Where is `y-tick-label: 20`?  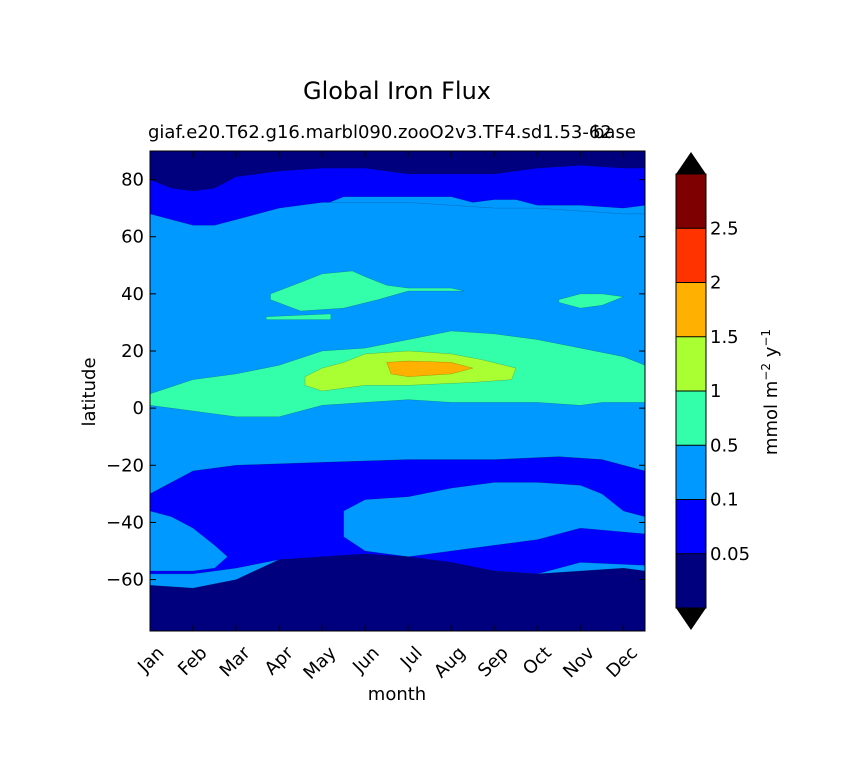
y-tick-label: 20 is located at coordinates (132, 351).